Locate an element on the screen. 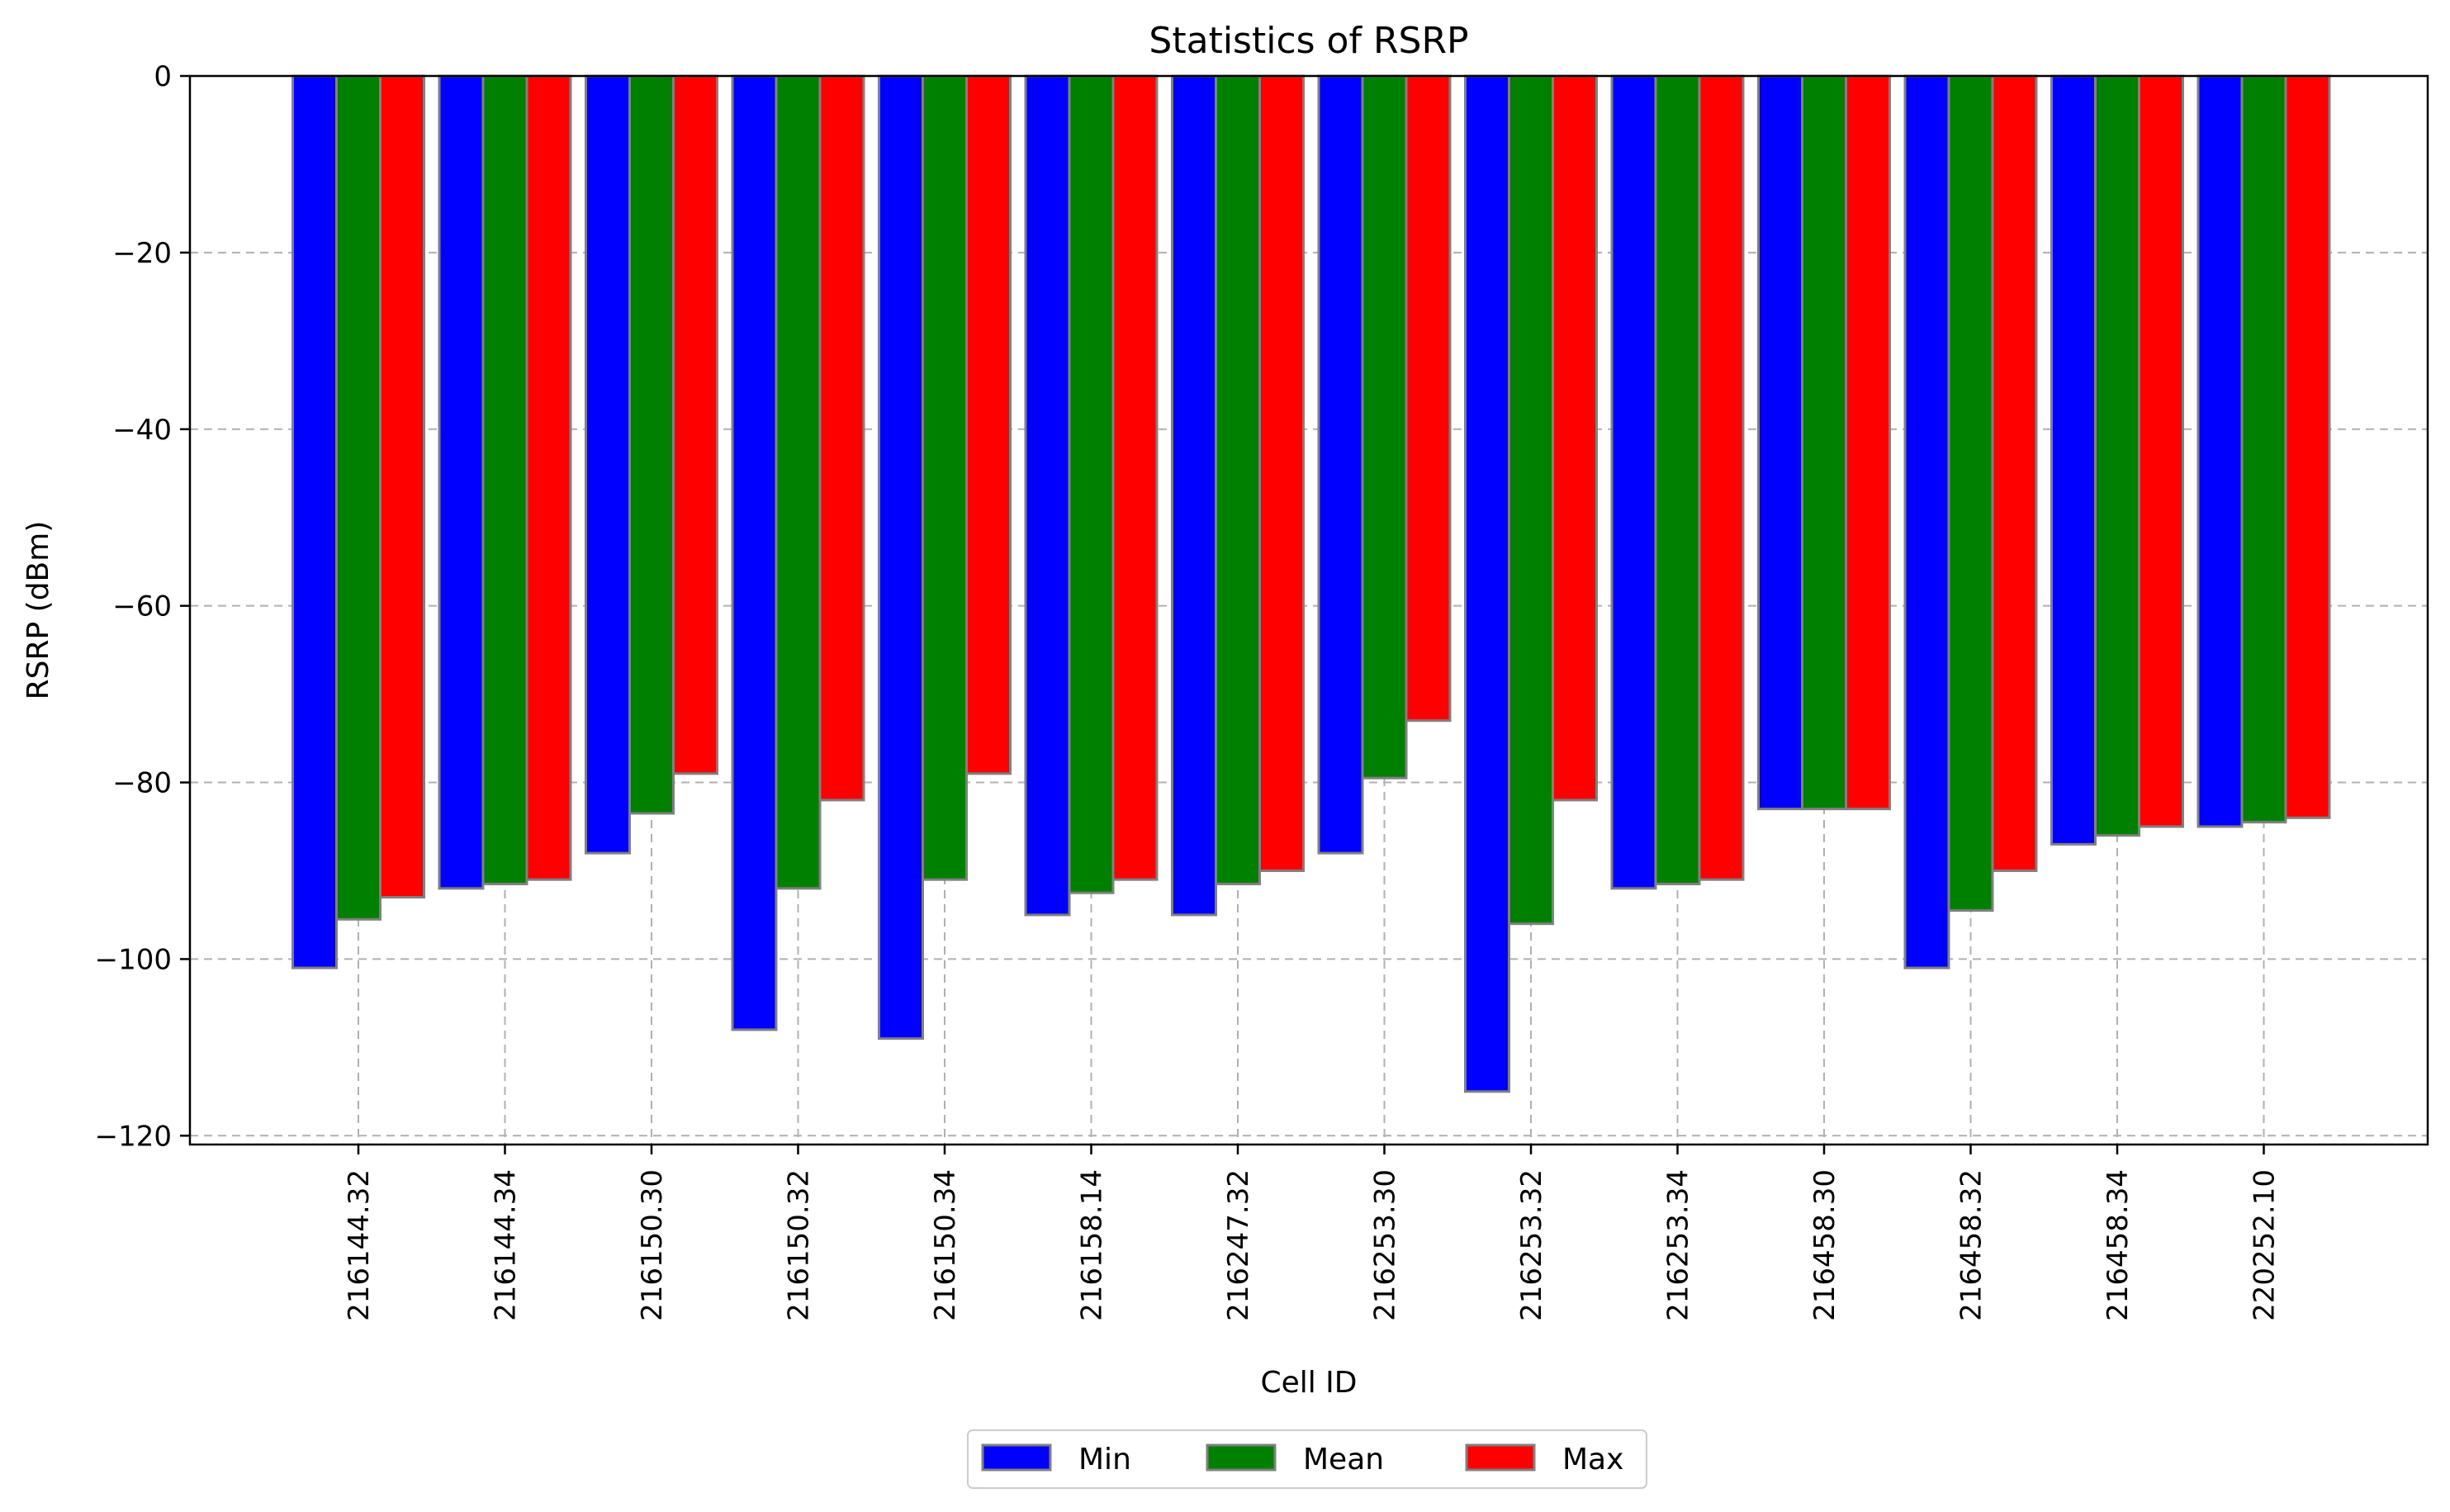 This screenshot has width=2450, height=1512. y-tick-label: −120 is located at coordinates (133, 1136).